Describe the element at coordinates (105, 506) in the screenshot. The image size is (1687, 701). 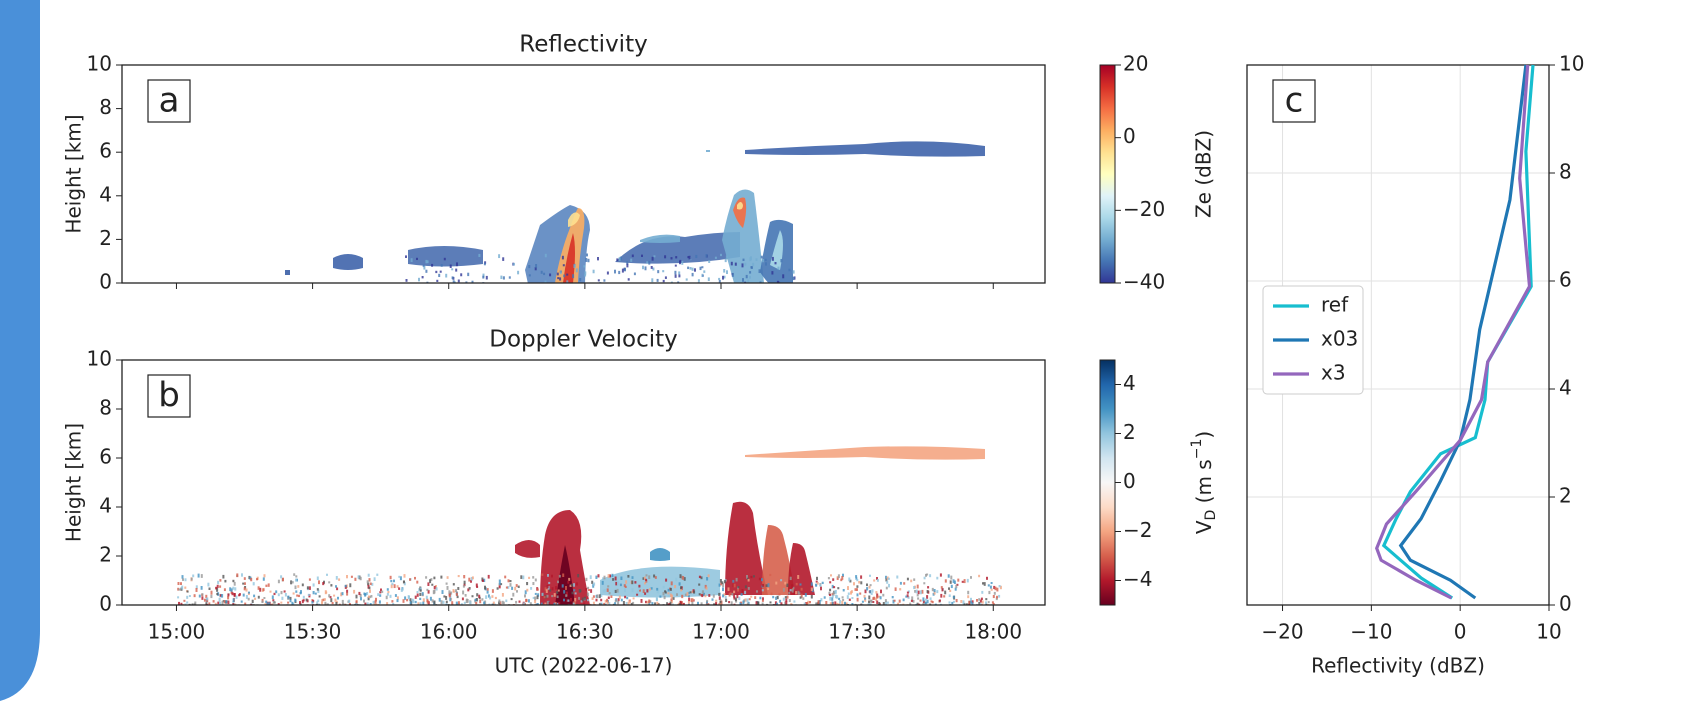
I see `y-tick-label: 4` at that location.